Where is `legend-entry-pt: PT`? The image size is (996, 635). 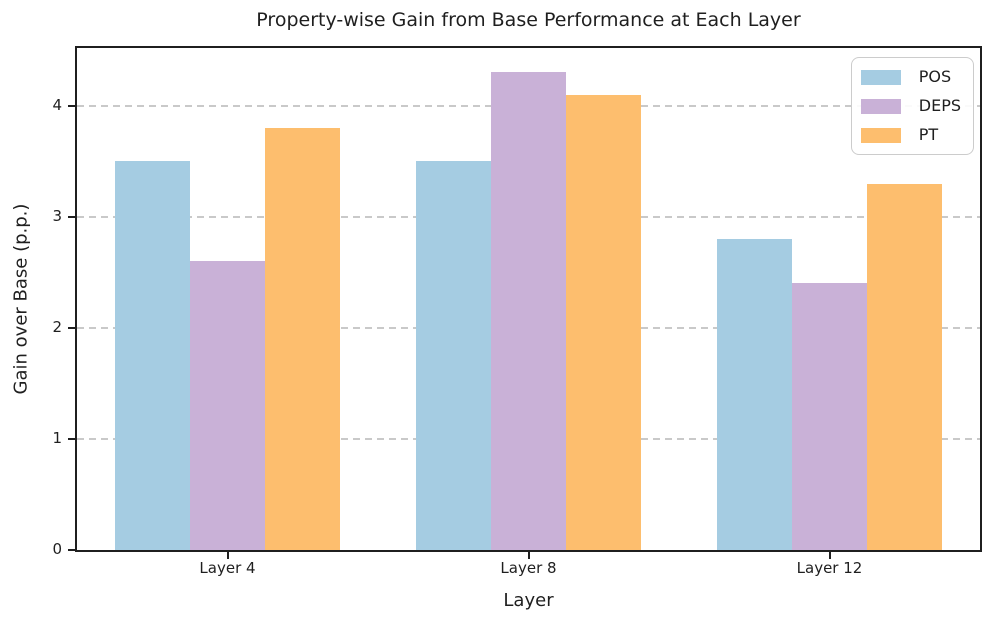
legend-entry-pt: PT is located at coordinates (910, 134).